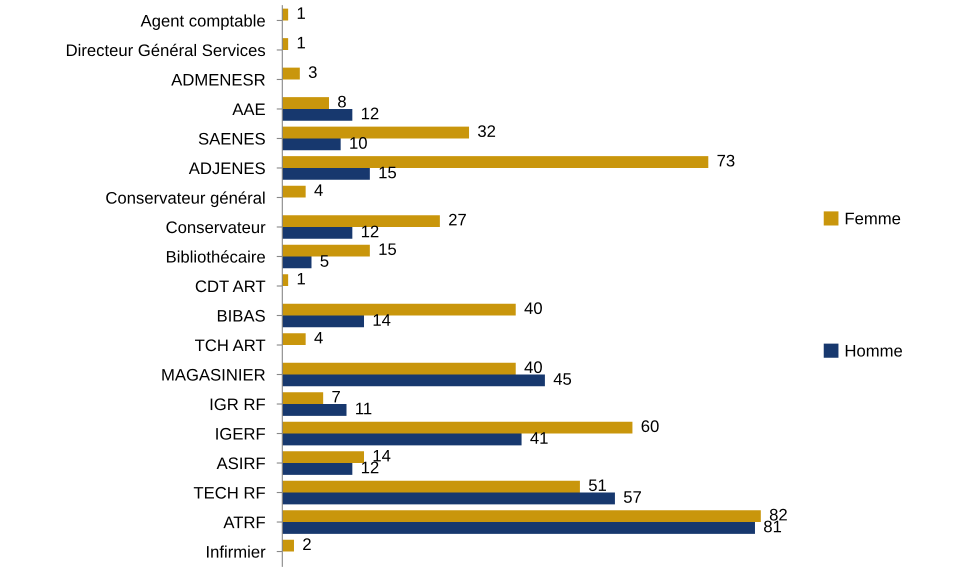  Describe the element at coordinates (240, 463) in the screenshot. I see `y-tick-label: ASIRF` at that location.